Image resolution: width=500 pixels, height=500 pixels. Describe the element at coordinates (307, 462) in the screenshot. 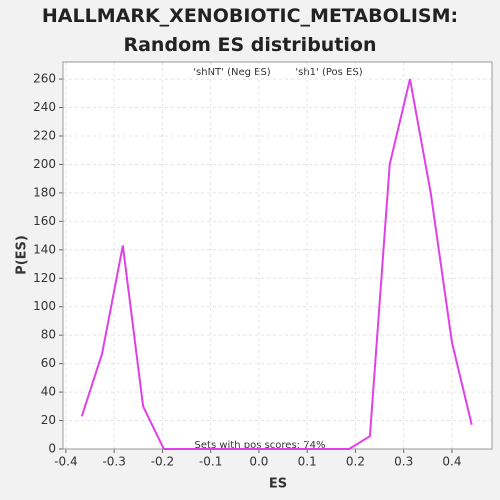

I see `x-tick-label: 0.1` at that location.